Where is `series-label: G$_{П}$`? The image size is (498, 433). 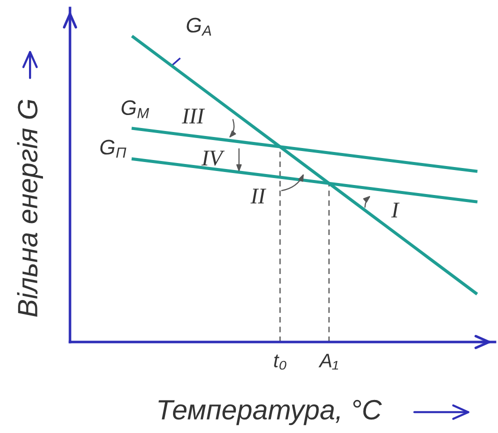
series-label: G$_{П}$ is located at coordinates (113, 149).